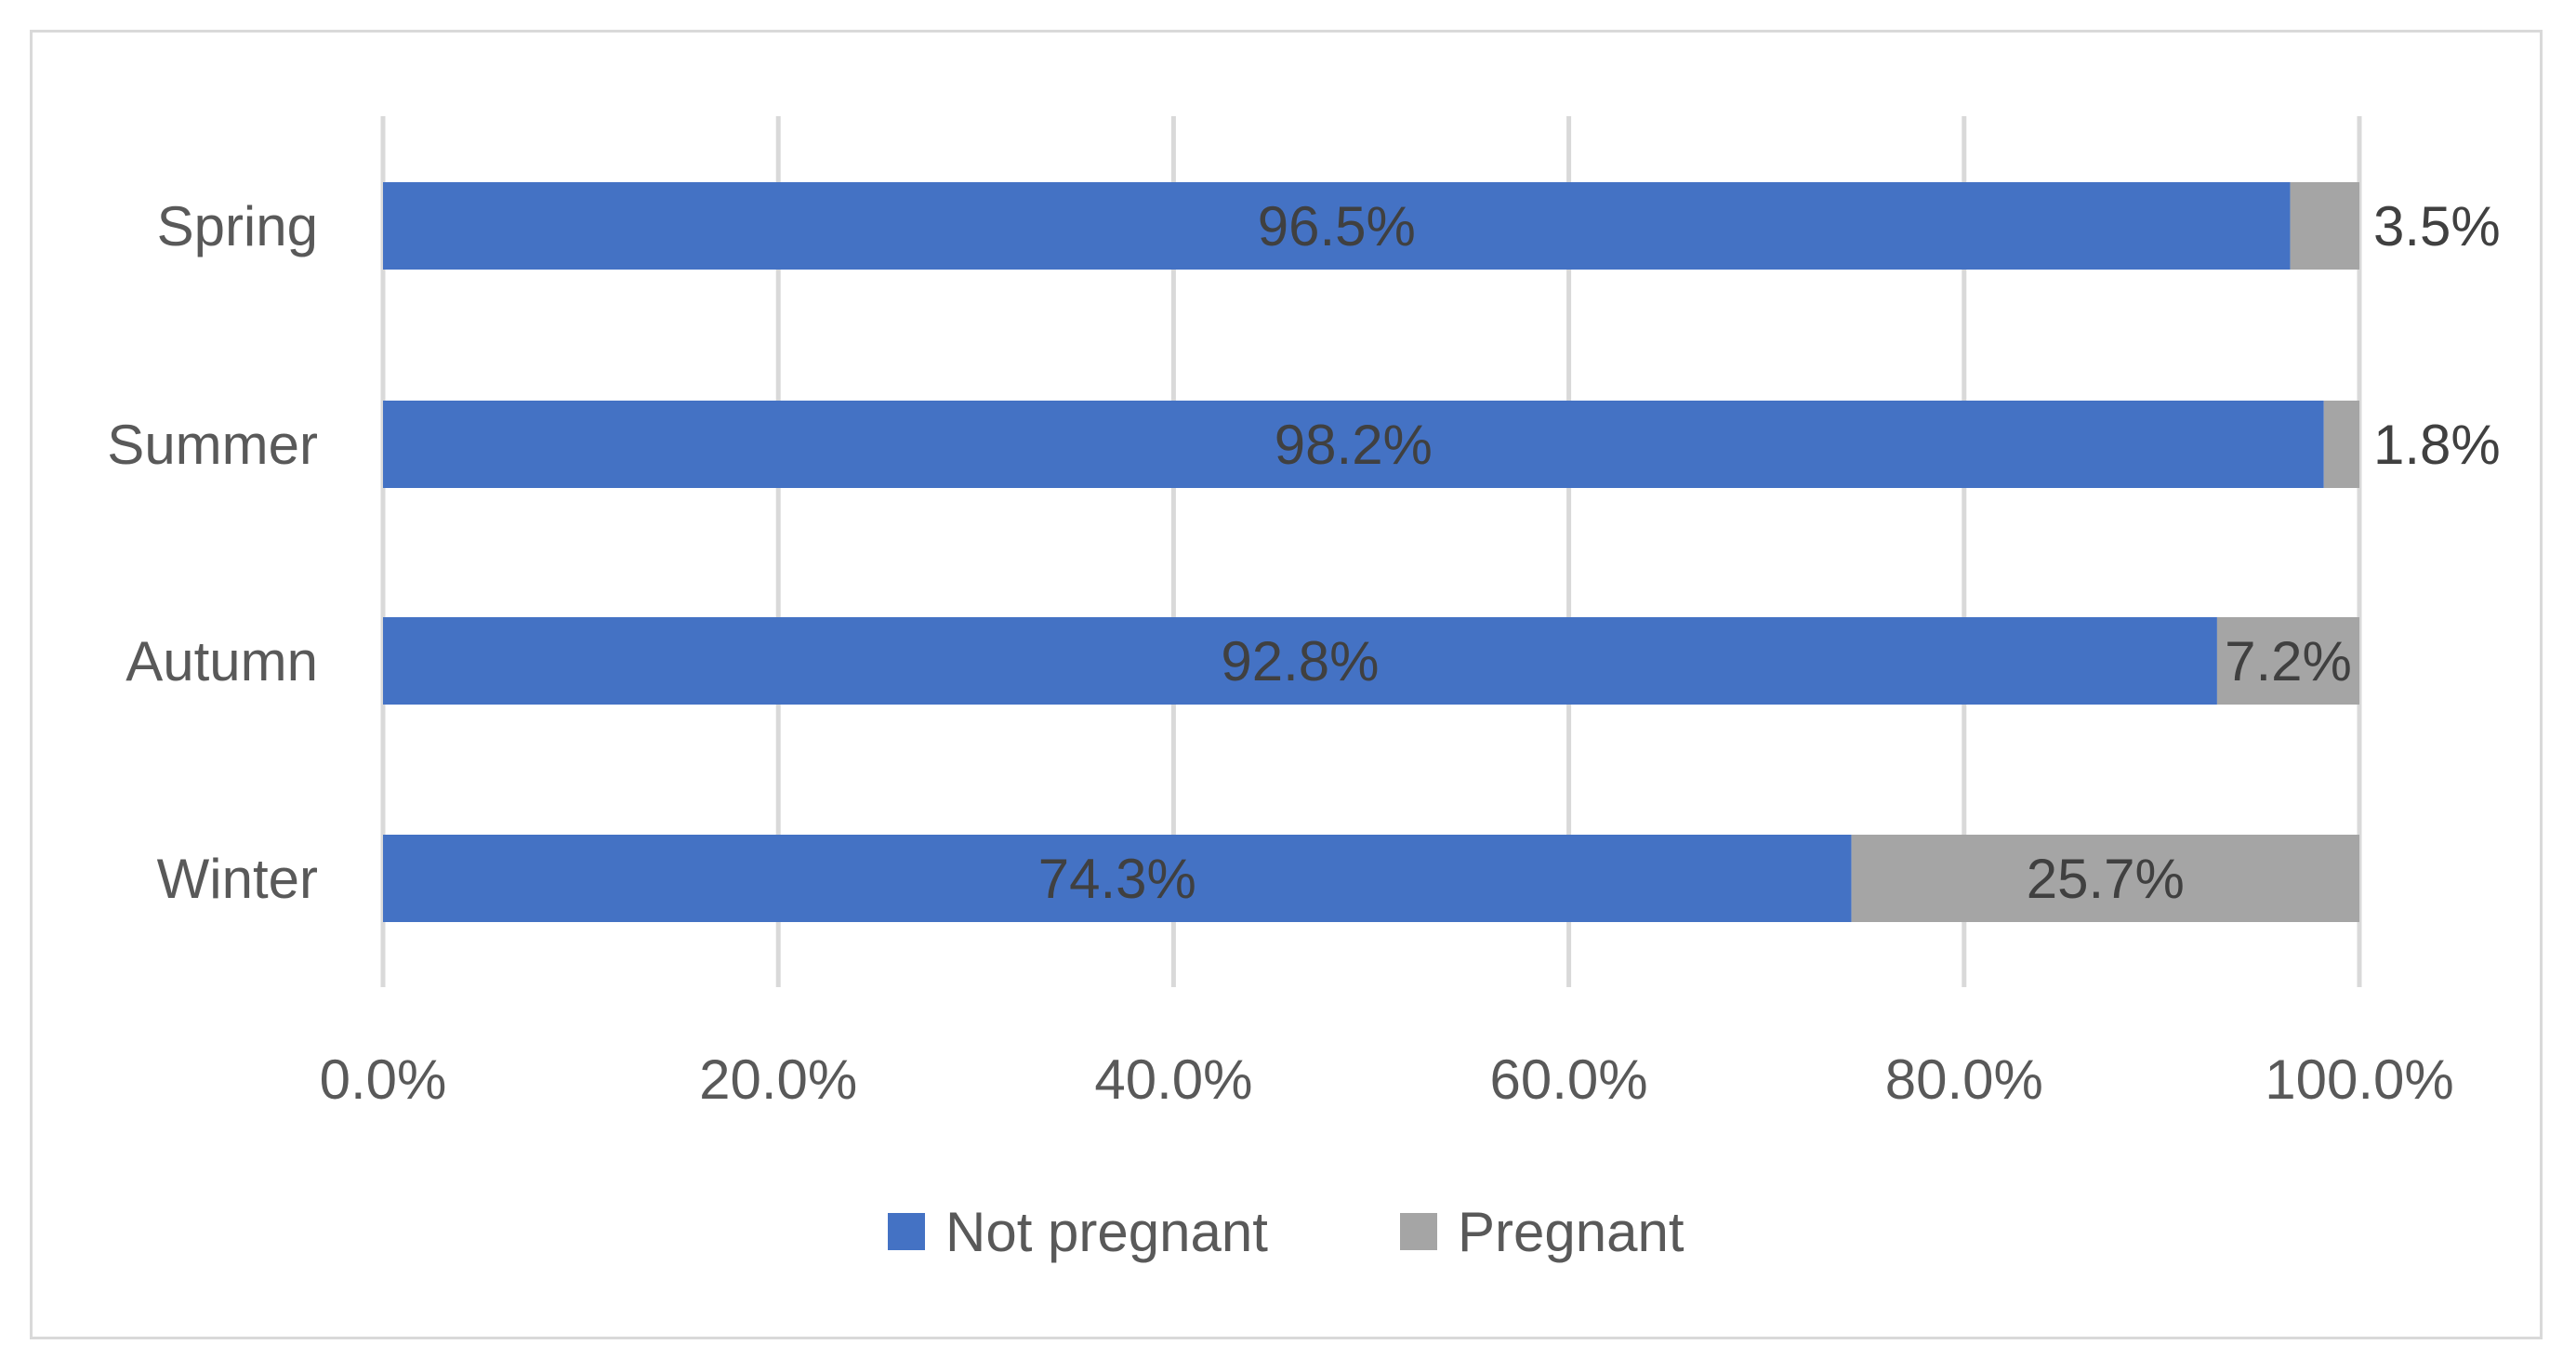 This screenshot has height=1371, width=2576. What do you see at coordinates (2359, 1079) in the screenshot?
I see `x-tick-label: 100.0%` at bounding box center [2359, 1079].